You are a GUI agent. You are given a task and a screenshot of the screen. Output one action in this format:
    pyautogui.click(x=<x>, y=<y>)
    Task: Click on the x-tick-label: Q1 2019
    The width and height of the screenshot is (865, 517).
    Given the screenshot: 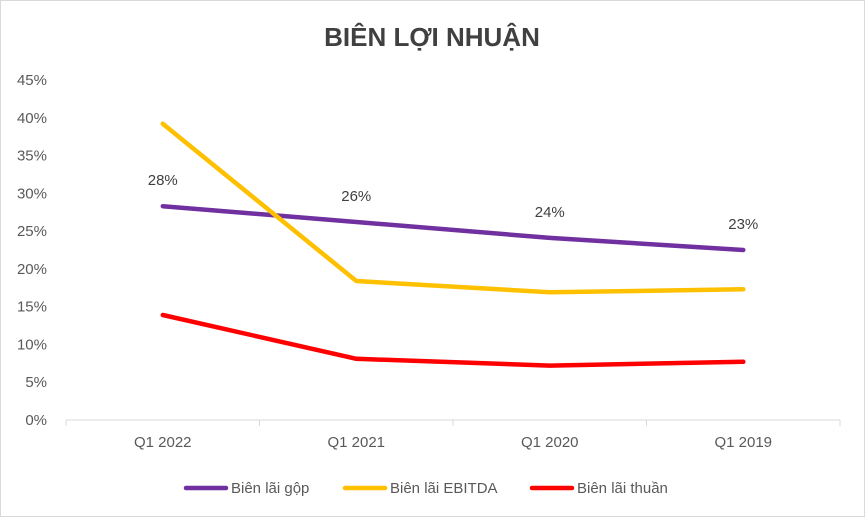 What is the action you would take?
    pyautogui.click(x=743, y=442)
    